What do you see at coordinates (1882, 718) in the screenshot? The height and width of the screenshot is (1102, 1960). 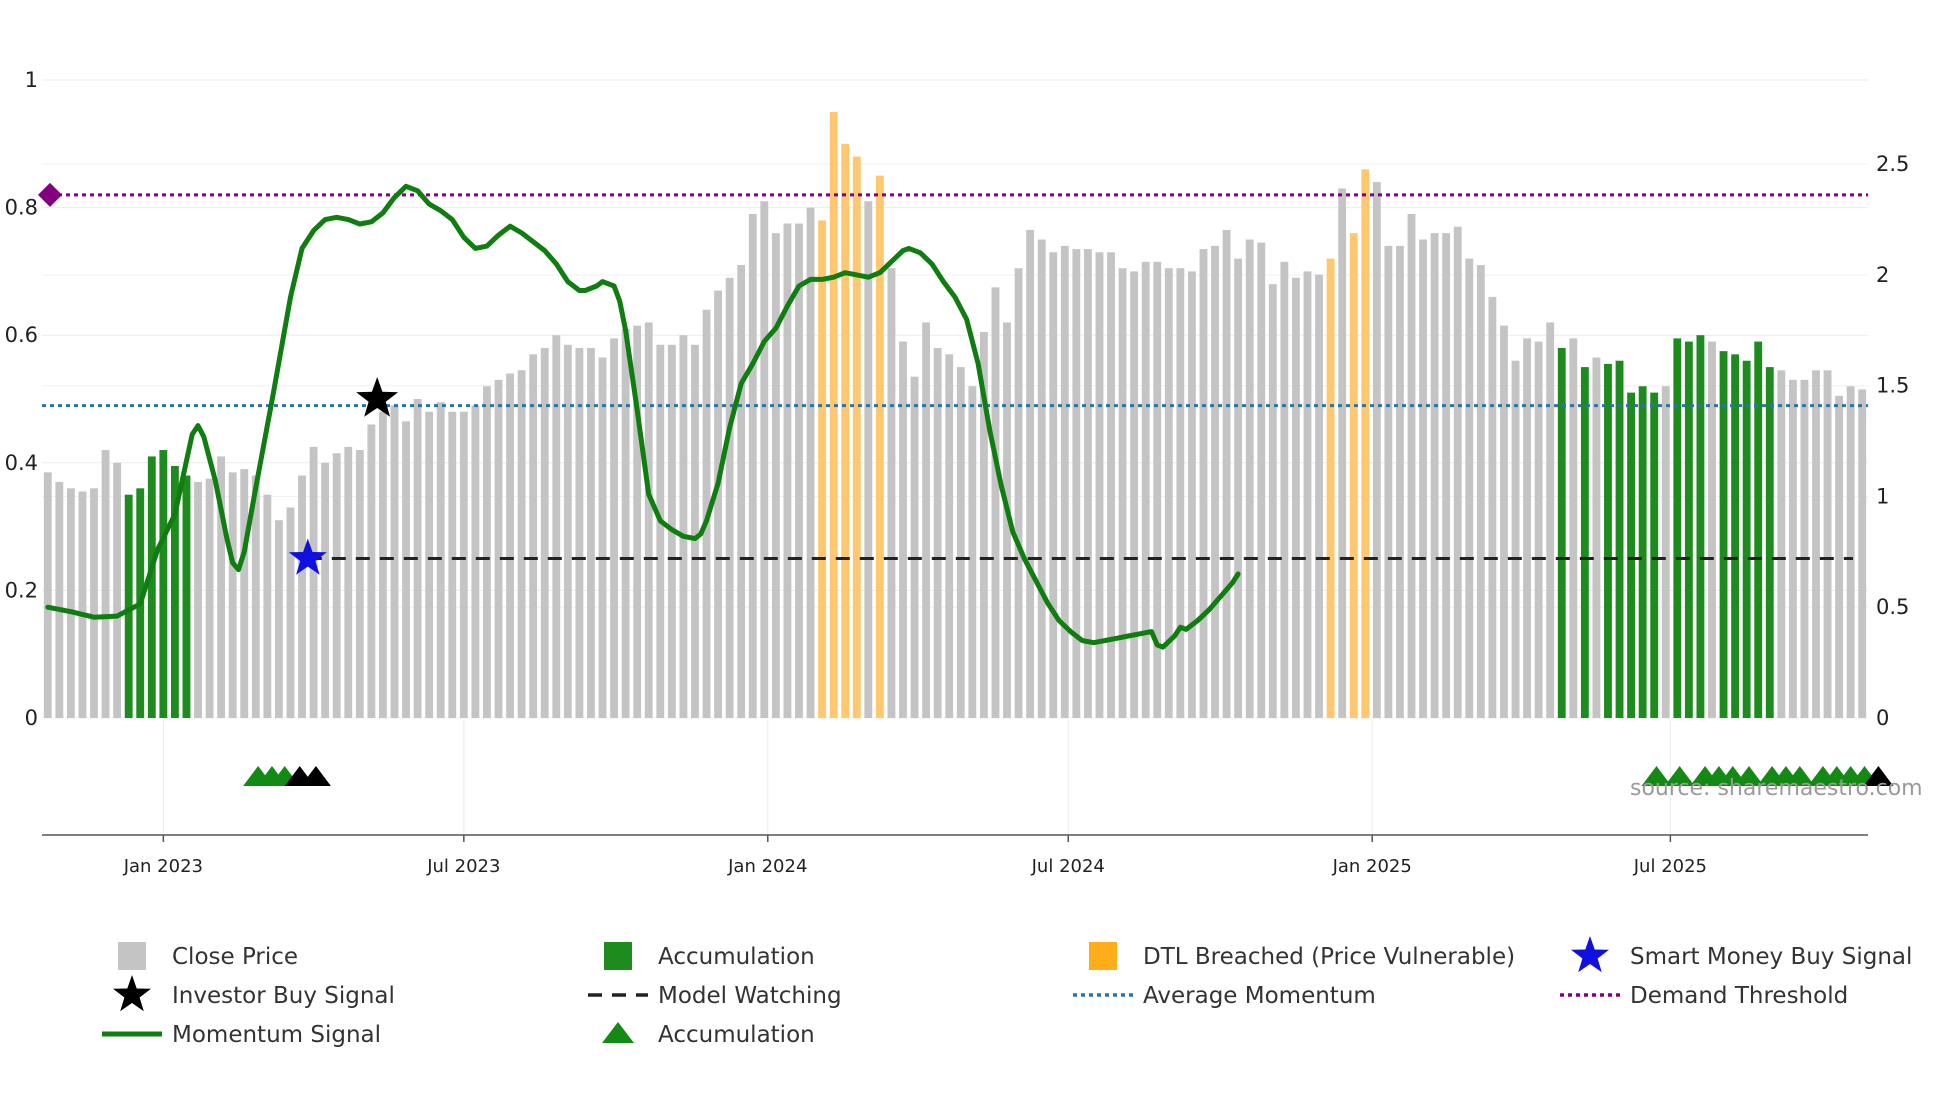 I see `right-y-tick-label: 0` at bounding box center [1882, 718].